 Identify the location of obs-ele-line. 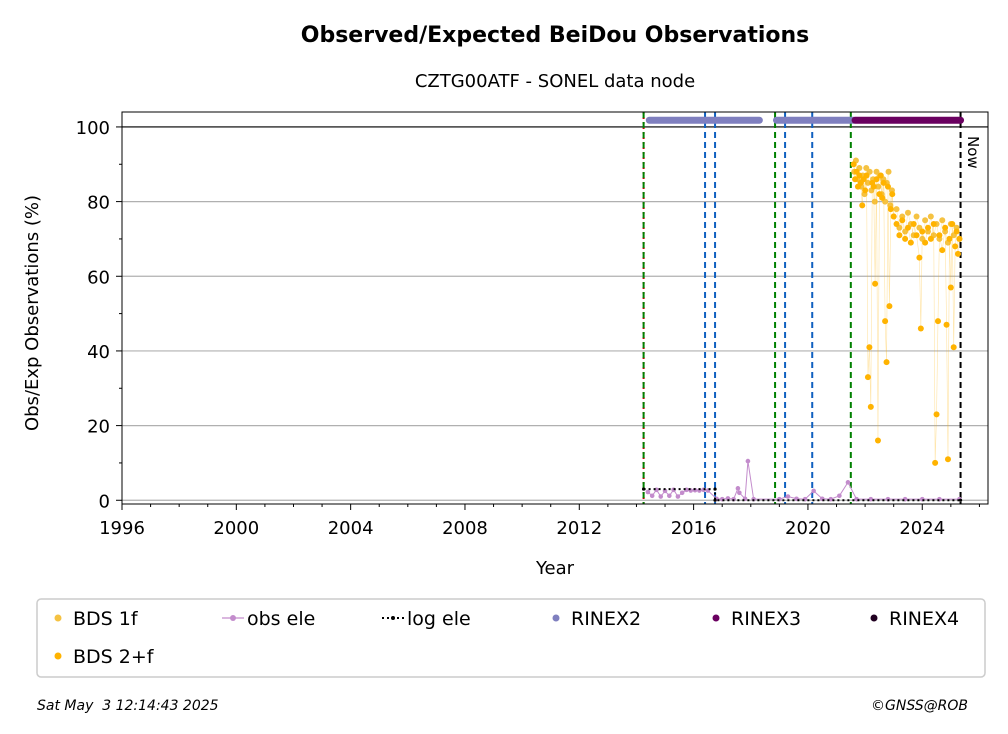
(803, 480).